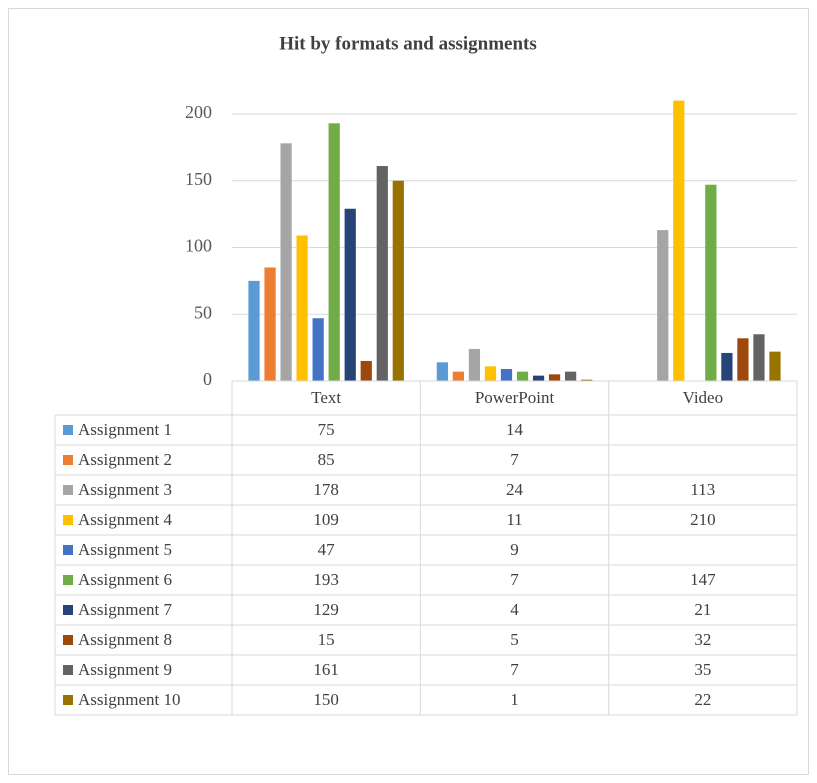 This screenshot has width=817, height=783. What do you see at coordinates (514, 609) in the screenshot?
I see `table-value: 4` at bounding box center [514, 609].